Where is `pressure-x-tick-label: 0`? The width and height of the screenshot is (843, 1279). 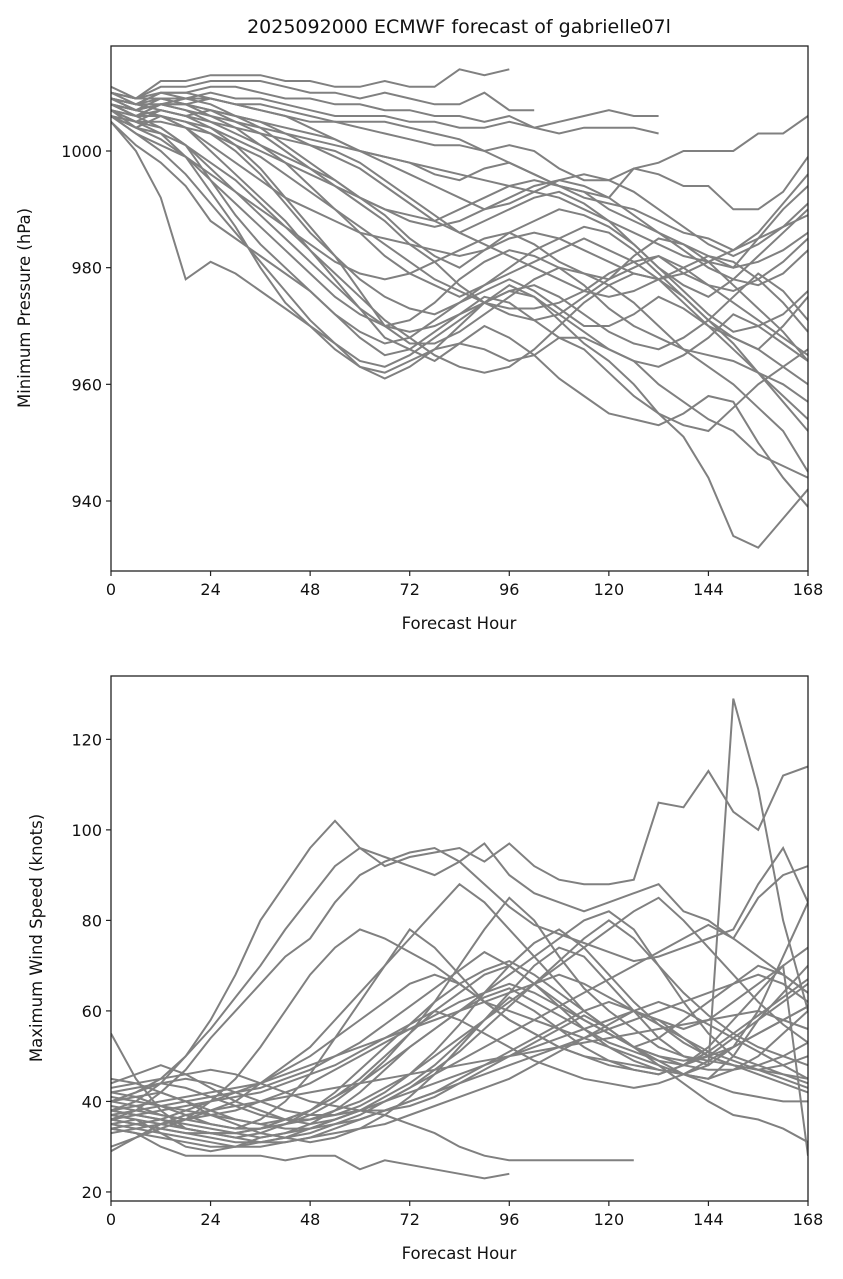 pressure-x-tick-label: 0 is located at coordinates (111, 589).